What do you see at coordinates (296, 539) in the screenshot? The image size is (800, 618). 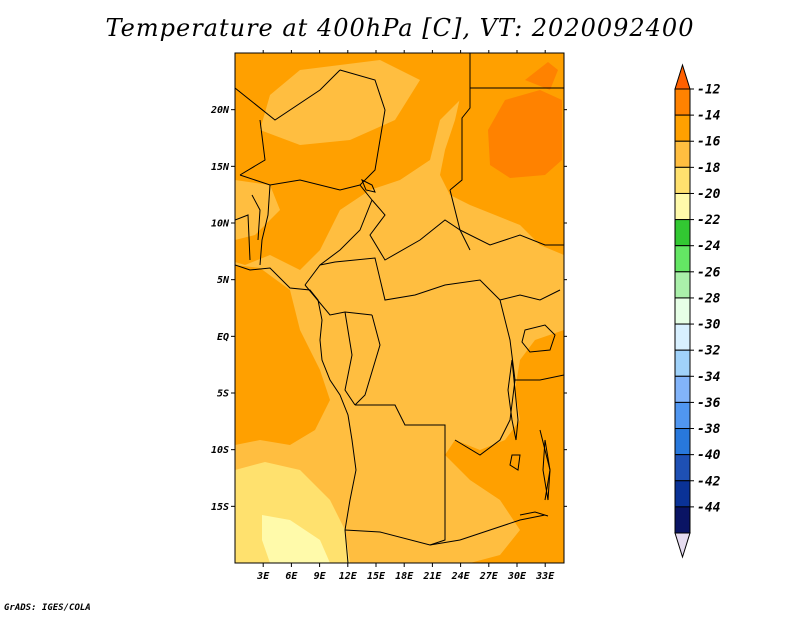 I see `field-region-palest-sw` at bounding box center [296, 539].